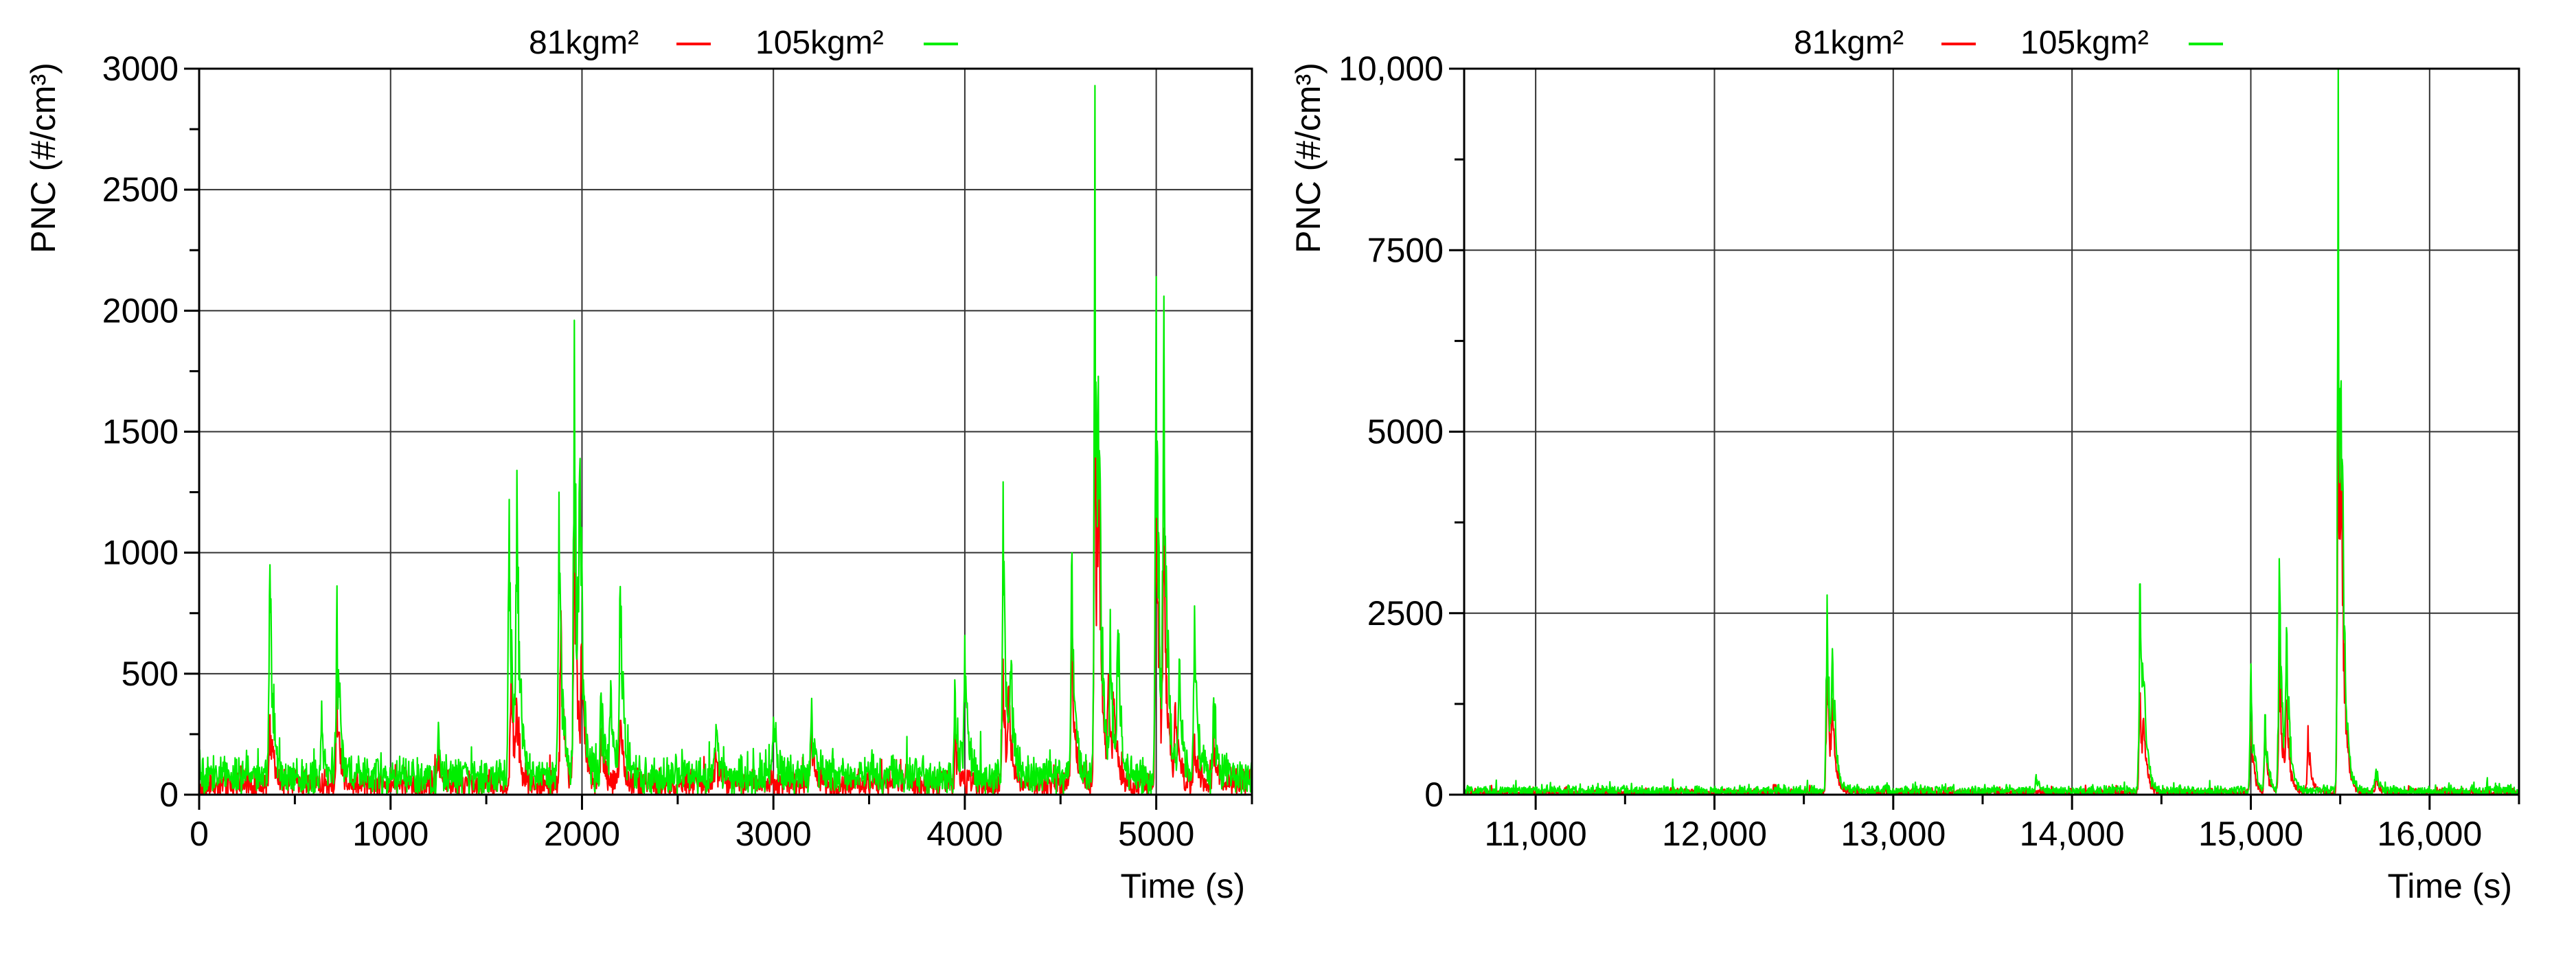 This screenshot has height=976, width=2576. Describe the element at coordinates (140, 310) in the screenshot. I see `y-tick-label: 2000` at that location.